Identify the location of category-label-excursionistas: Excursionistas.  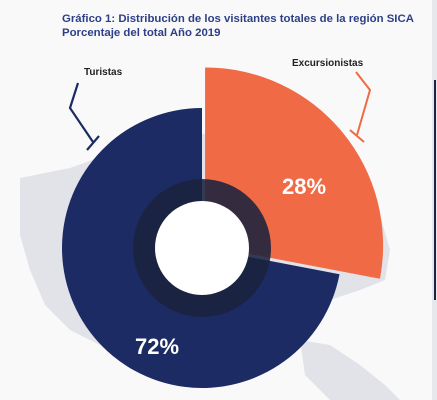
(328, 63).